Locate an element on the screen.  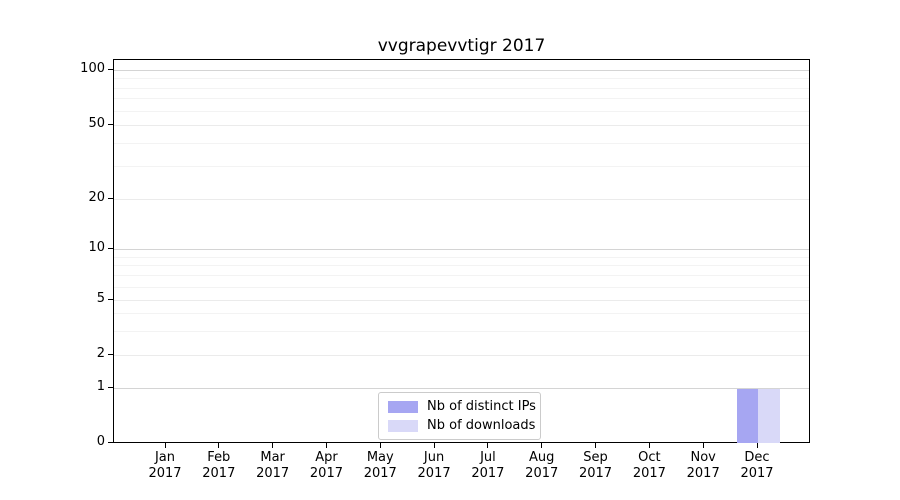
y-tick-label: 20 is located at coordinates (96, 197).